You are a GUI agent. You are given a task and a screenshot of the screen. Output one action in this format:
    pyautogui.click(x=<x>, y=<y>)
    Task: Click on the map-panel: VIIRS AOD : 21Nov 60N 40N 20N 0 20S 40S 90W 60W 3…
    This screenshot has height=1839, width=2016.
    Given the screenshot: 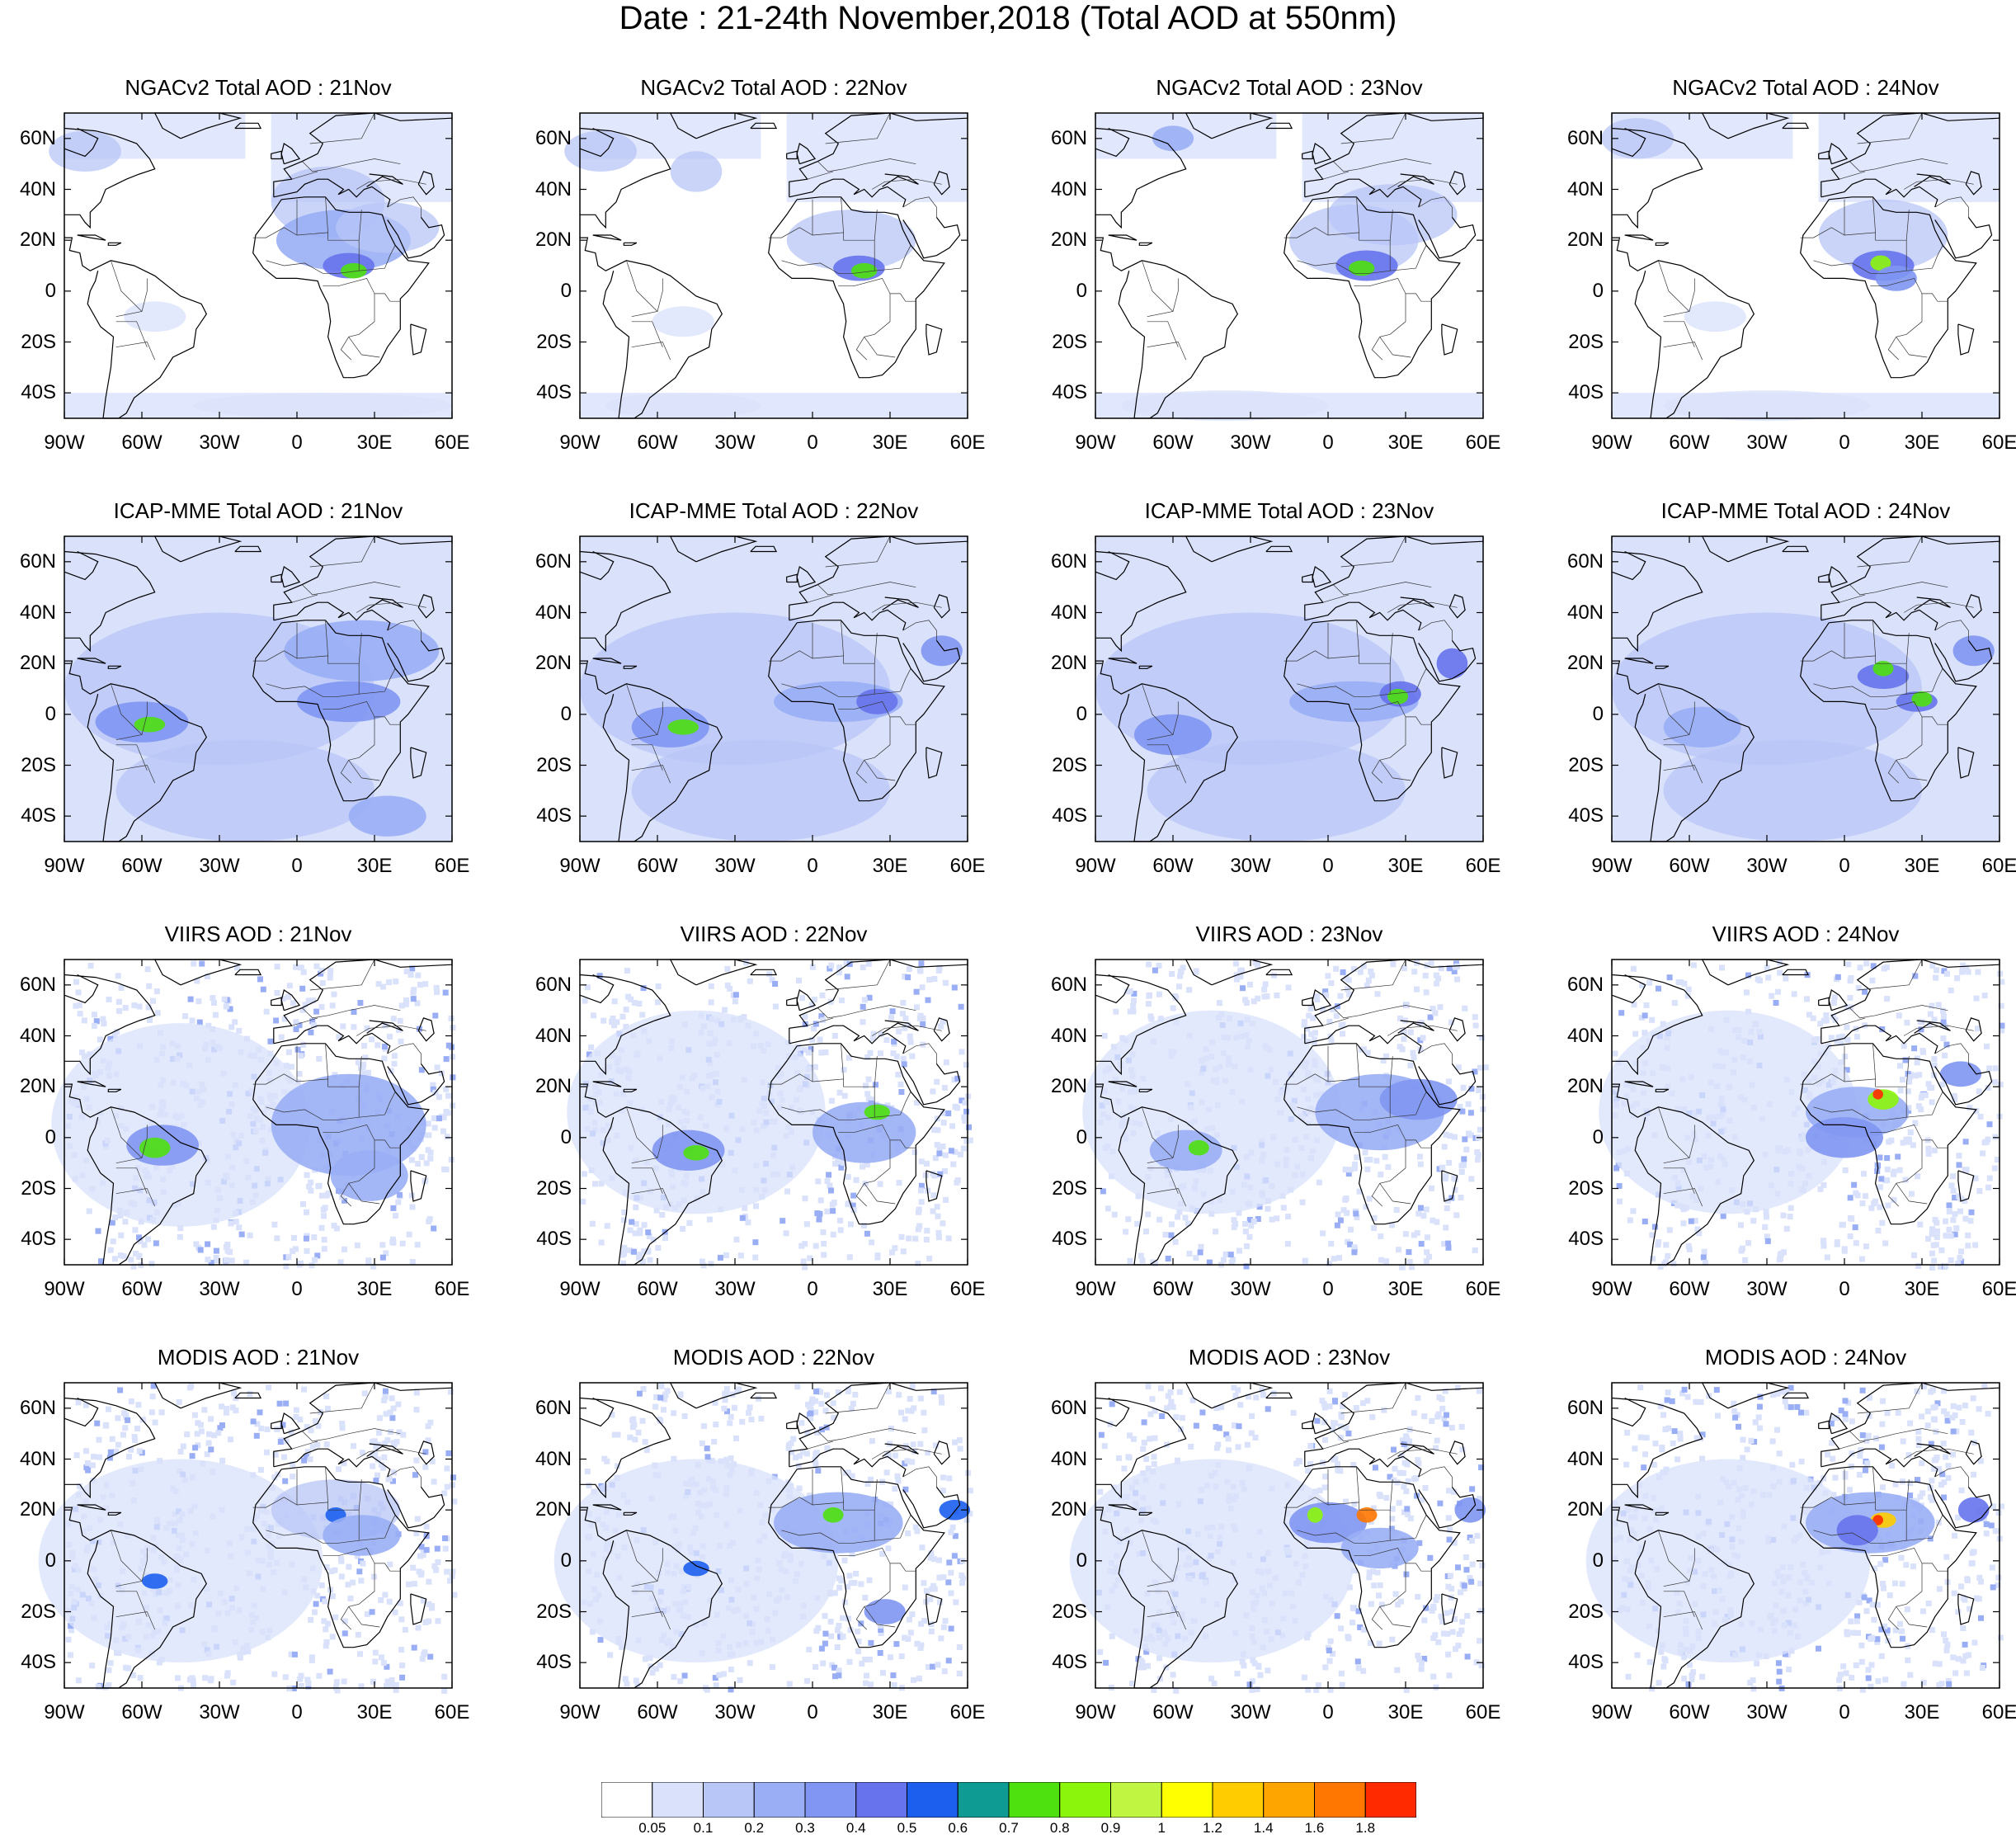 What is the action you would take?
    pyautogui.click(x=244, y=1105)
    